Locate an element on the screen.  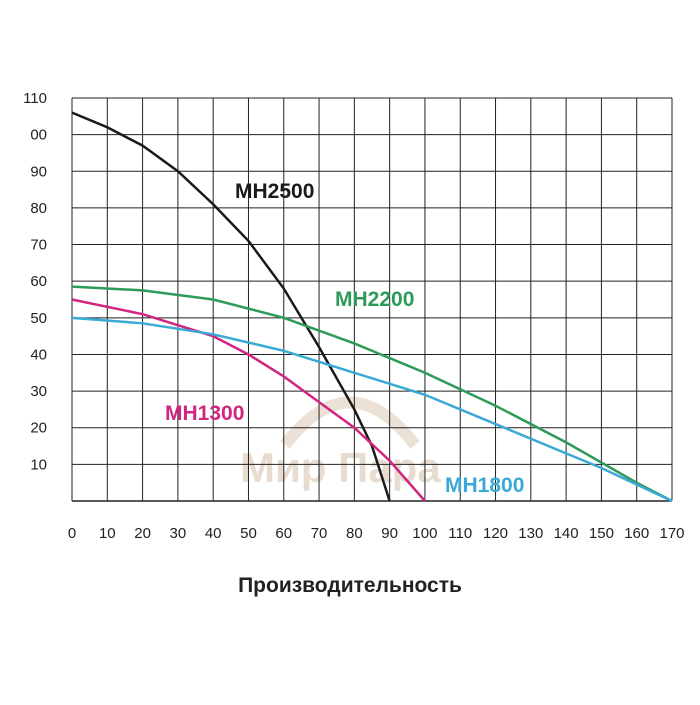
x-tick-label: 140 is located at coordinates (566, 533).